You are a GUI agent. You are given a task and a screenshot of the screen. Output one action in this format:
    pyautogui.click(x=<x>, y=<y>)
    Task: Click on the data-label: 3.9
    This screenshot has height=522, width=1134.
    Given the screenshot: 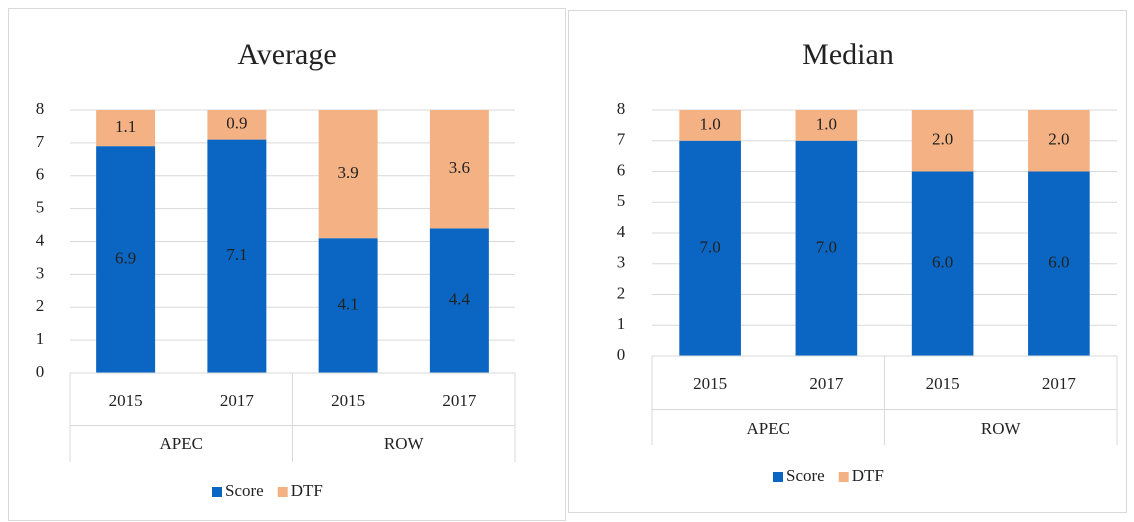 What is the action you would take?
    pyautogui.click(x=348, y=172)
    